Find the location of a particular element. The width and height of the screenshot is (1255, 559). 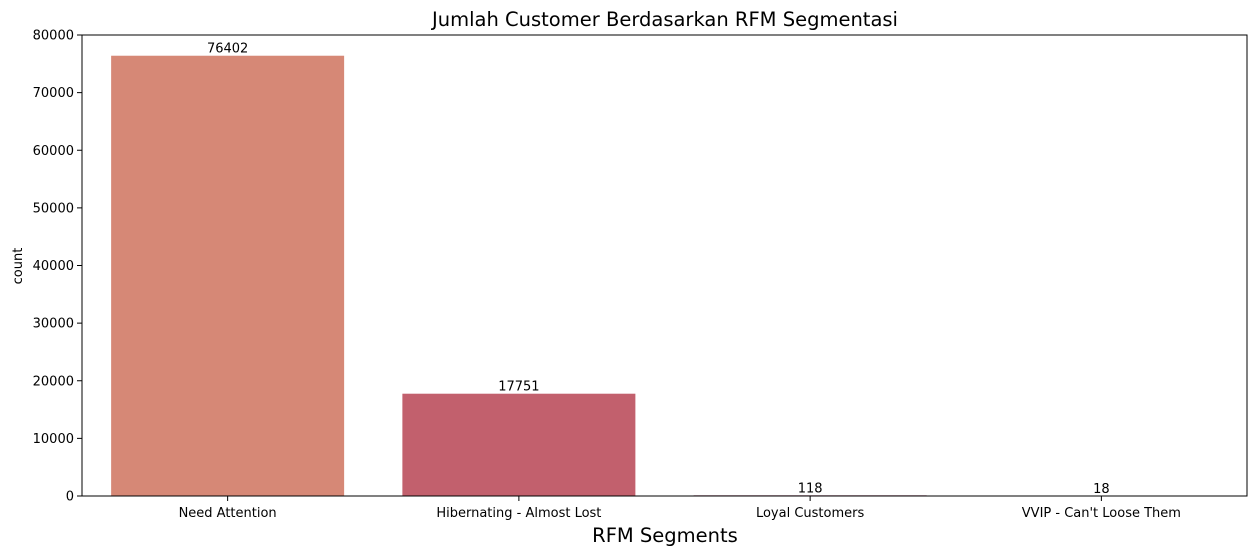

x-tick-label-1: Hibernating - Almost Lost is located at coordinates (518, 513).